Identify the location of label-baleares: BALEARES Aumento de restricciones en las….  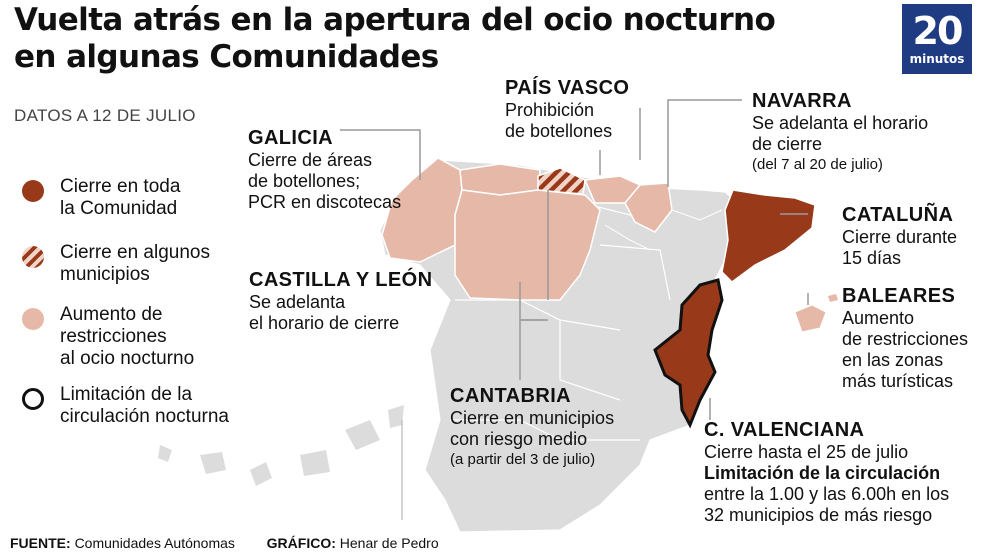
(916, 338).